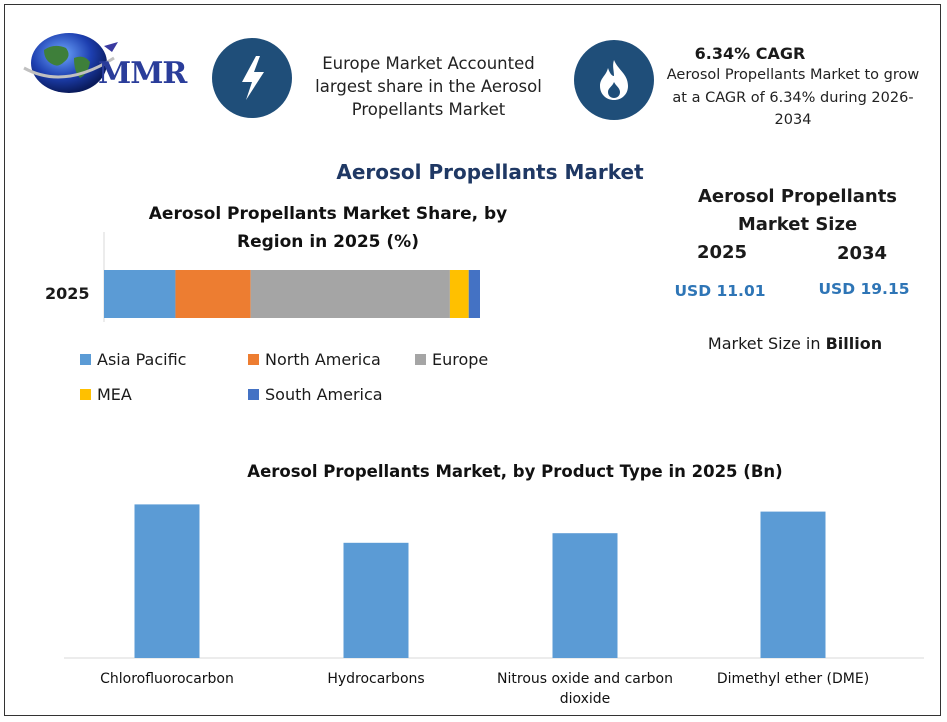 This screenshot has width=947, height=722. Describe the element at coordinates (323, 359) in the screenshot. I see `legend-label: North America` at that location.